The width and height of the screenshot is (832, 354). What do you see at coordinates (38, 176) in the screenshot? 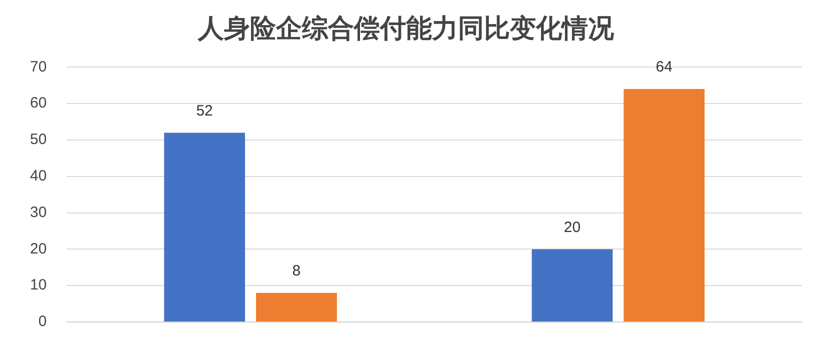
I see `y-tick-label: 40` at bounding box center [38, 176].